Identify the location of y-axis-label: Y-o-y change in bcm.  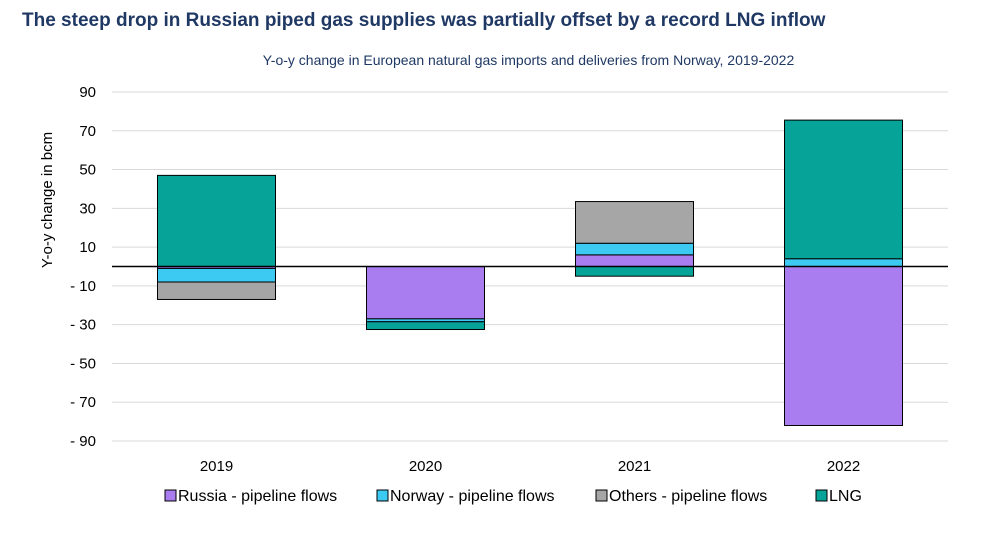
(47, 200).